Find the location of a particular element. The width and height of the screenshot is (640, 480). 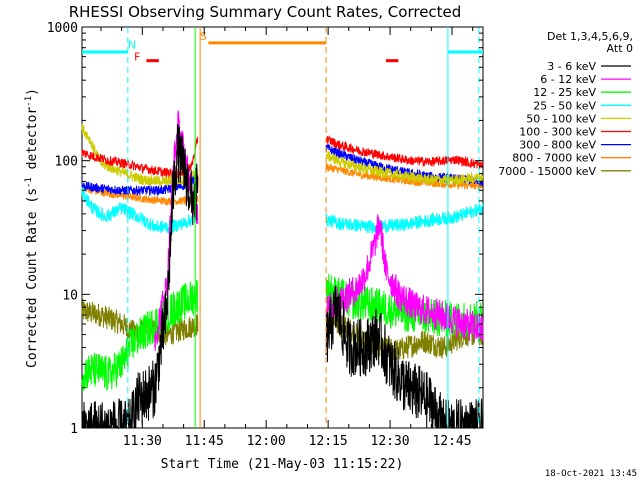

y-tick-label-1: 10 is located at coordinates (70, 295).